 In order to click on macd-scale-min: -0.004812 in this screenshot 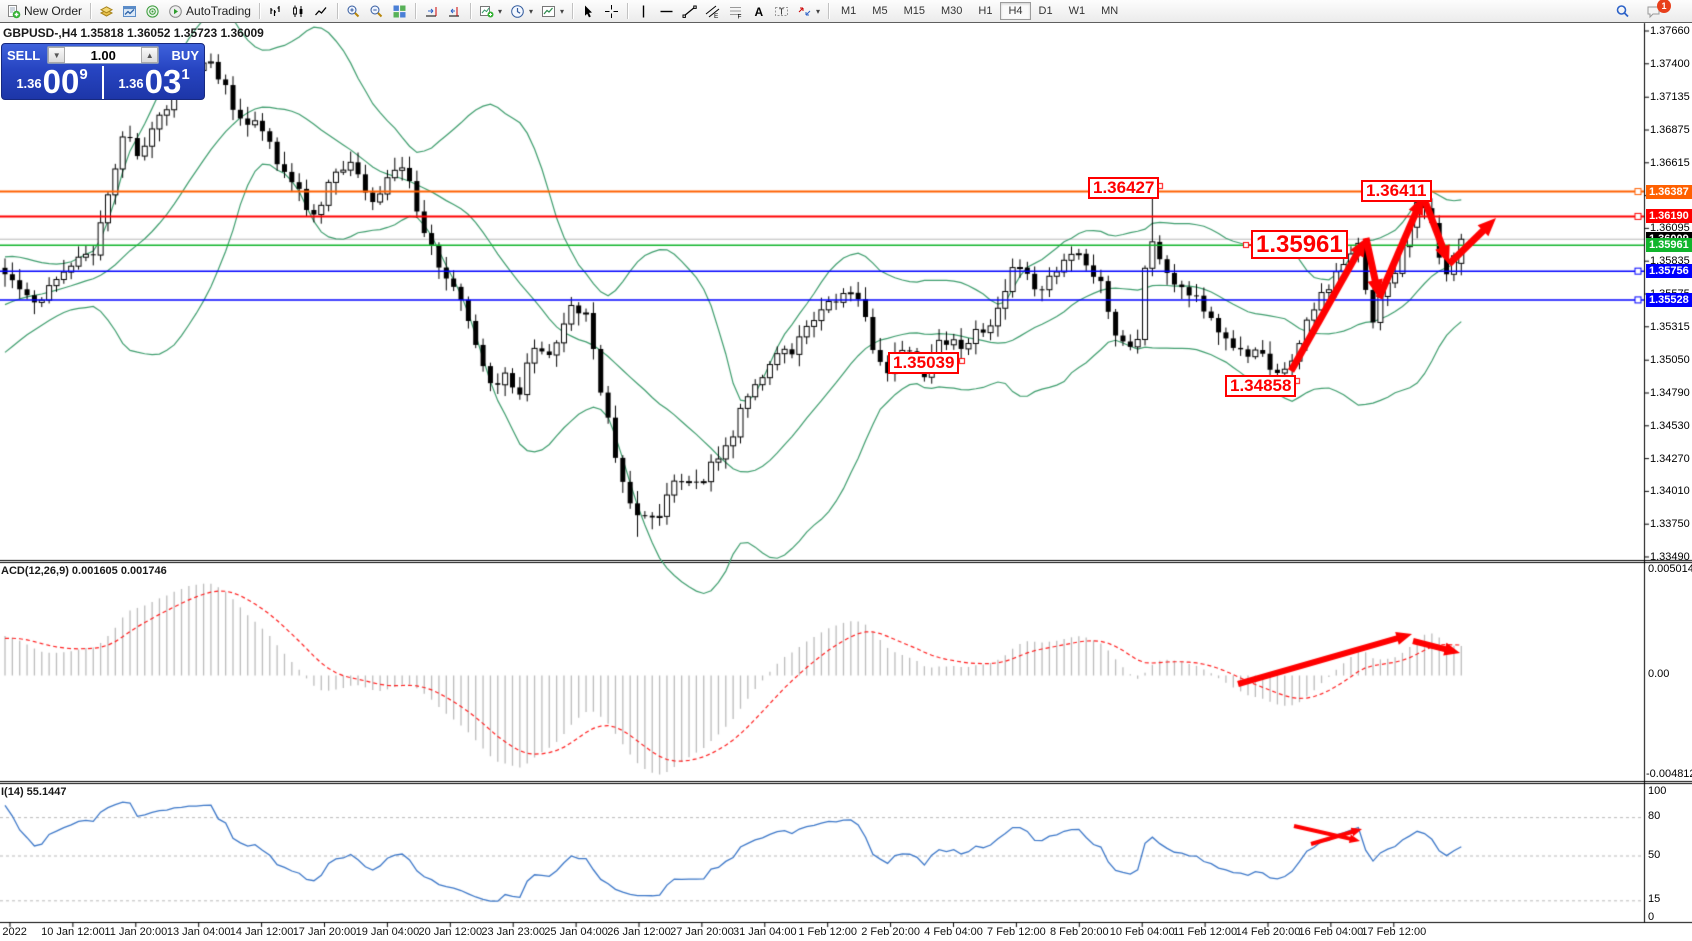, I will do `click(1669, 774)`.